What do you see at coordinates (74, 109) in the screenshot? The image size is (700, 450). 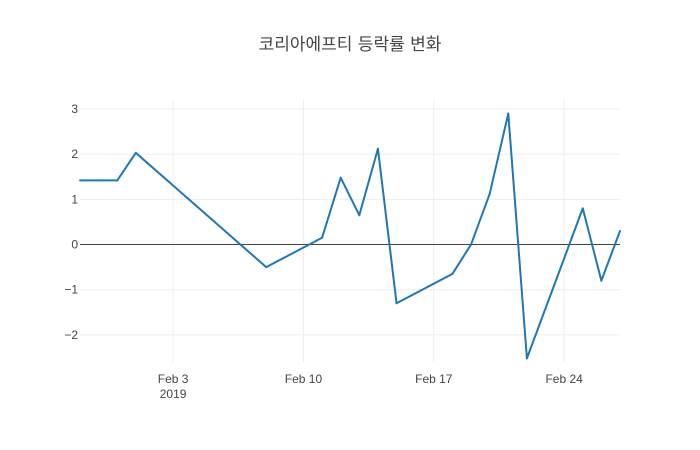 I see `y-tick-label: 3` at bounding box center [74, 109].